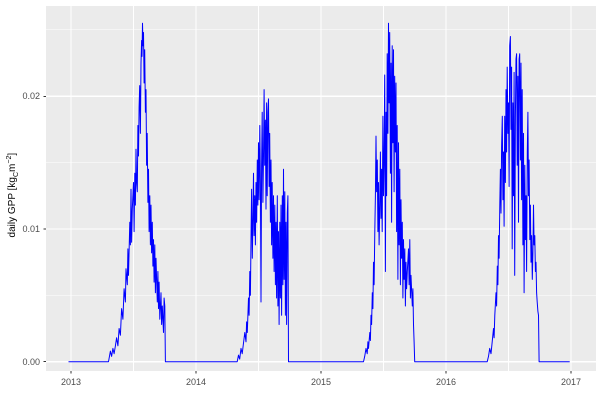  Describe the element at coordinates (446, 382) in the screenshot. I see `x-tick-label: 2016` at that location.